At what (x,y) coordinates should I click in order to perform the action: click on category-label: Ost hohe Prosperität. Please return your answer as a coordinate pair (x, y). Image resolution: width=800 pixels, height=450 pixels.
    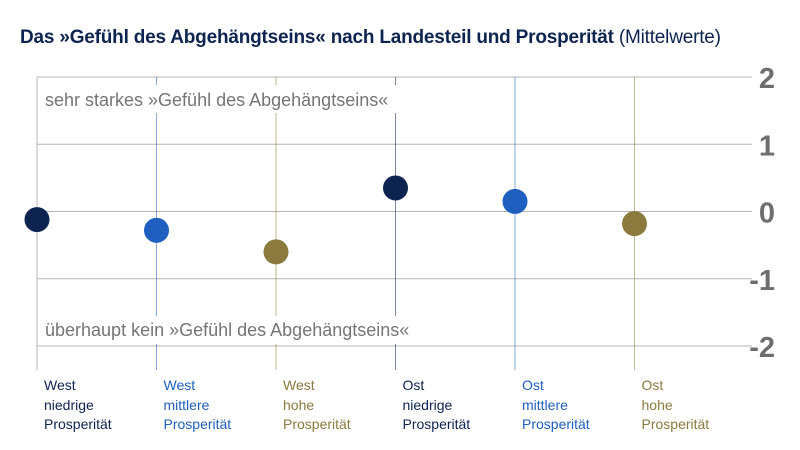
    Looking at the image, I should click on (676, 405).